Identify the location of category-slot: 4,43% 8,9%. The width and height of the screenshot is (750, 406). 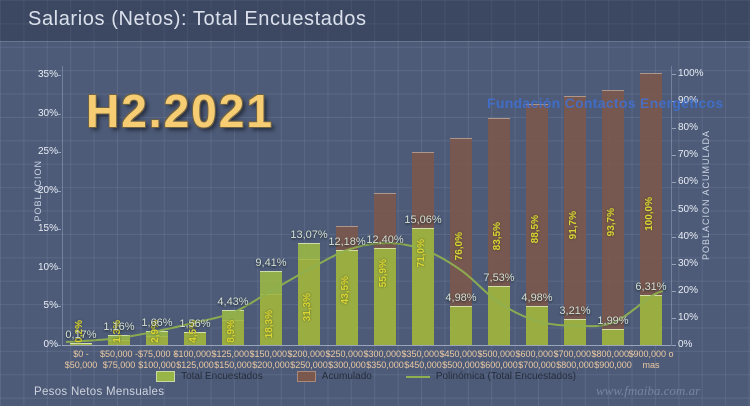
(233, 205).